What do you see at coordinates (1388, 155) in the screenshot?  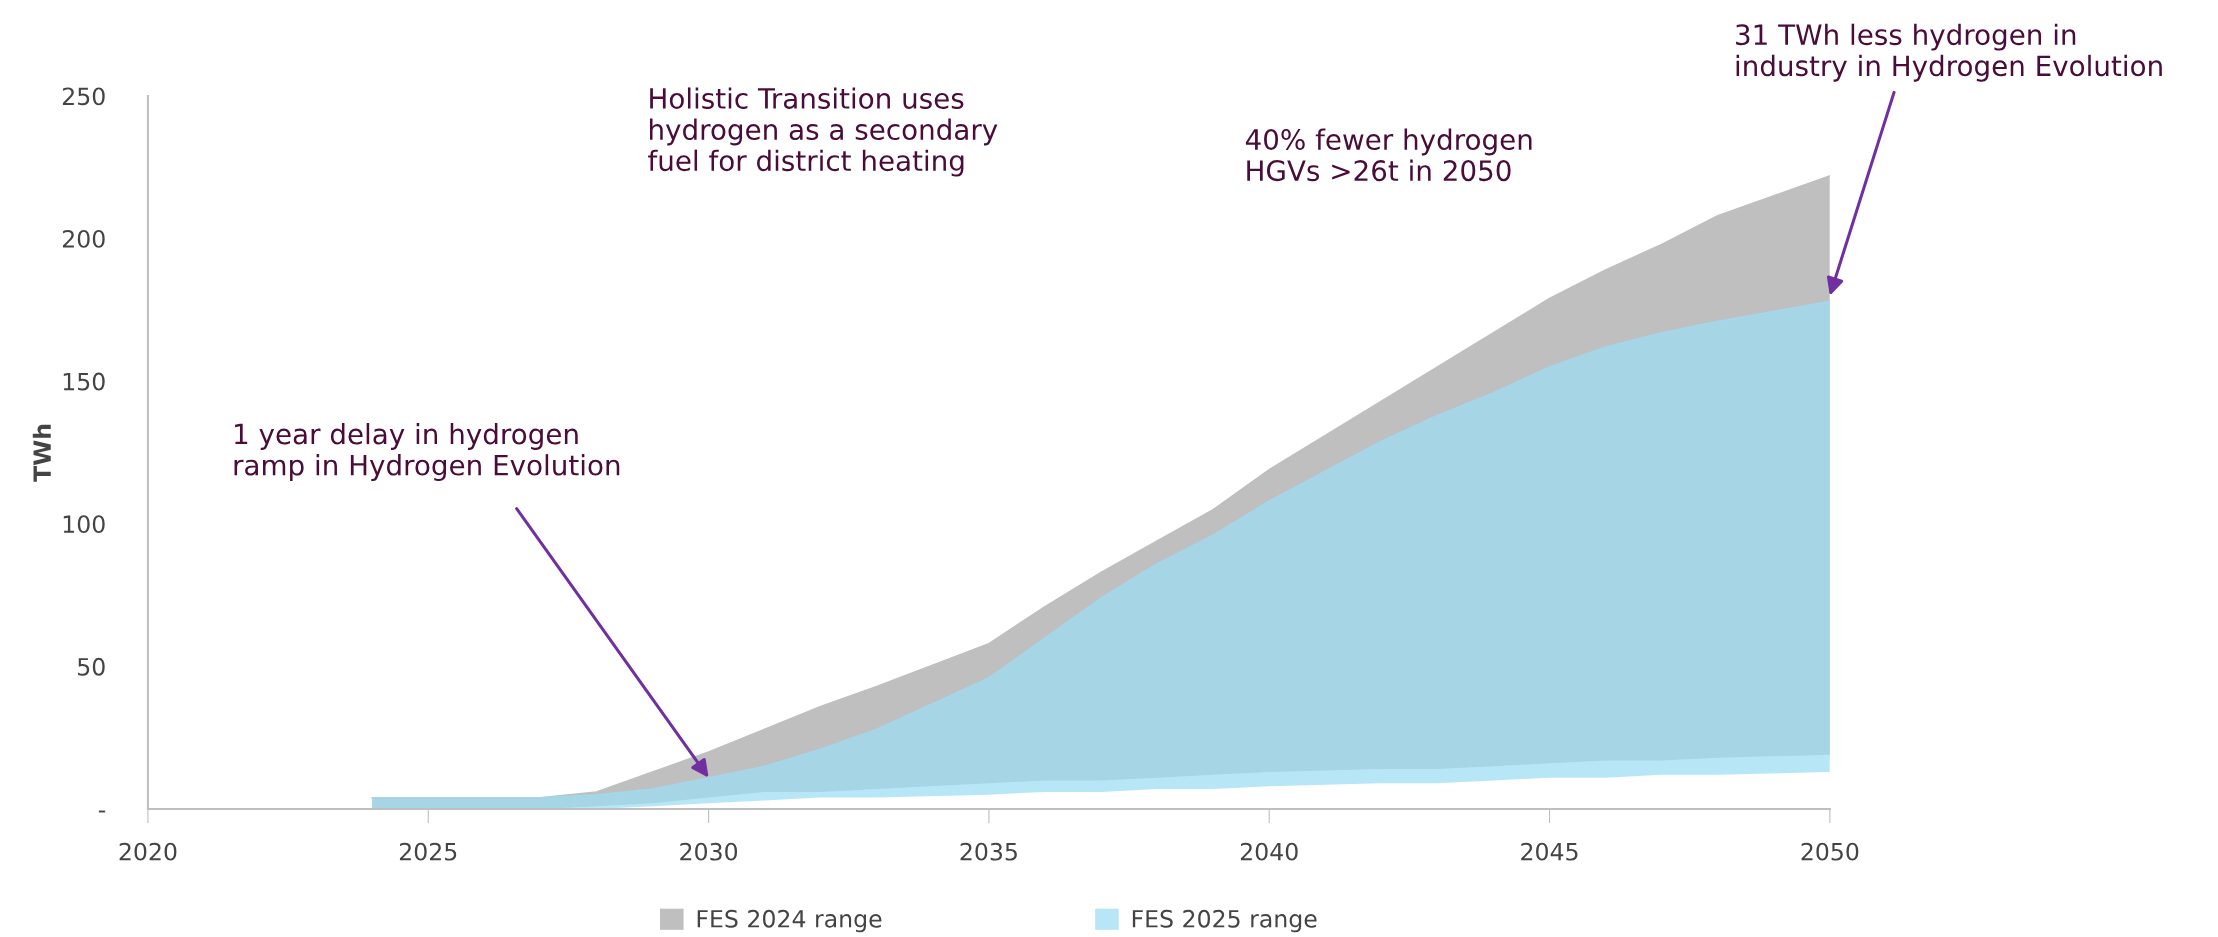 I see `annotation: 40% fewer hydrogen HGVs >26t in 2050` at bounding box center [1388, 155].